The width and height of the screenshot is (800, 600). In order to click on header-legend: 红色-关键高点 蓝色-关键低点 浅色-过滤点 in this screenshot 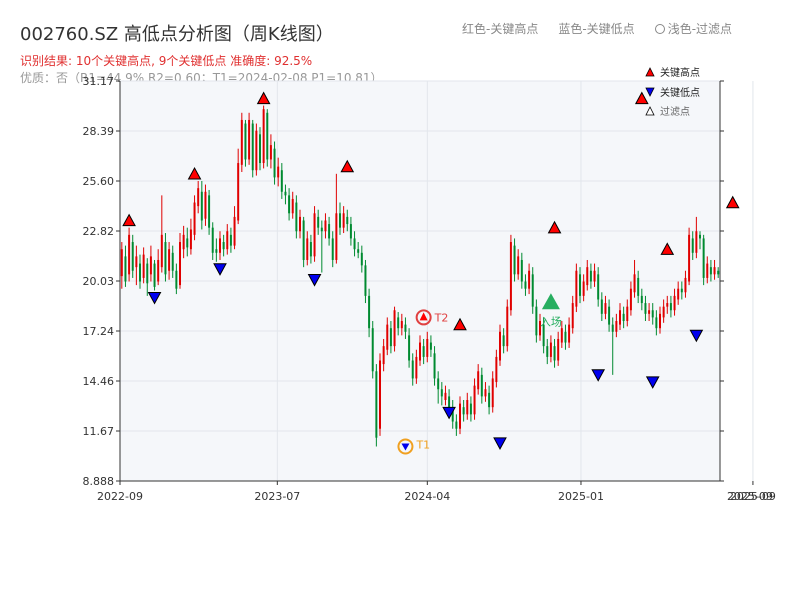, I will do `click(597, 28)`.